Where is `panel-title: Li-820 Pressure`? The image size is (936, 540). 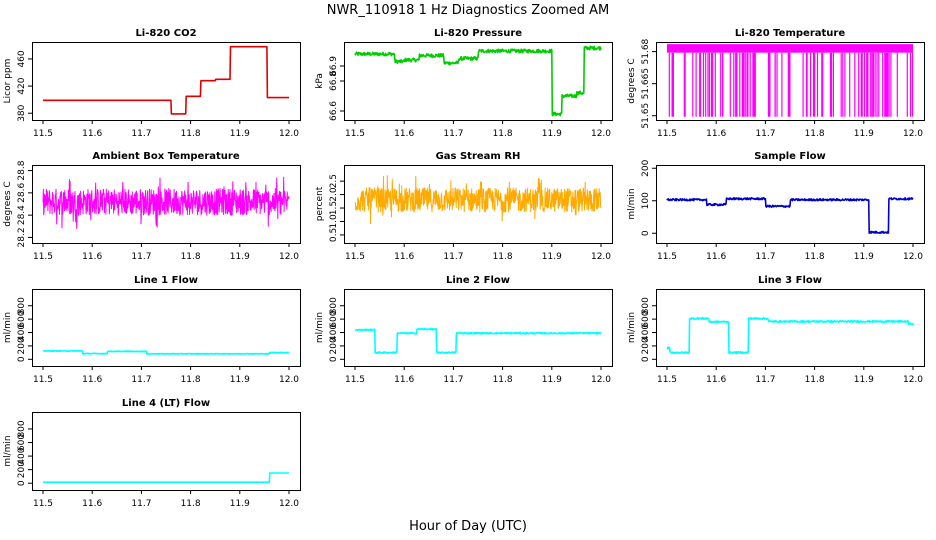
panel-title: Li-820 Pressure is located at coordinates (478, 33).